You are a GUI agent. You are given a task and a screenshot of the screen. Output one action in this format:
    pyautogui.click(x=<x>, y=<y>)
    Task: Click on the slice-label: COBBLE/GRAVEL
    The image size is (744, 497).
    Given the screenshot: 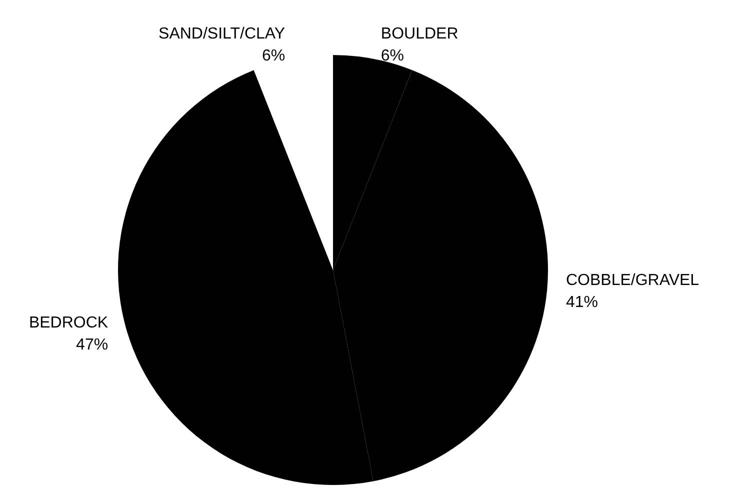 What is the action you would take?
    pyautogui.click(x=633, y=281)
    